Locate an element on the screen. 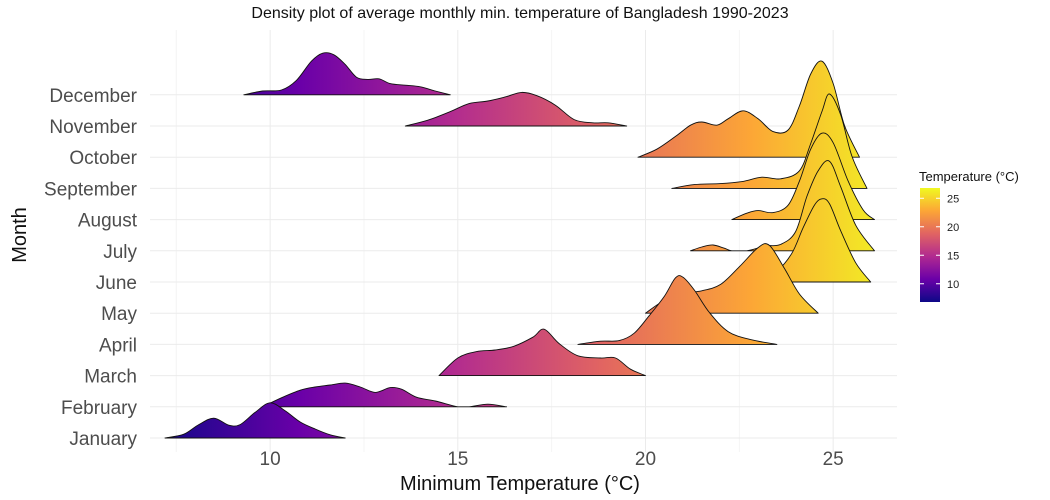  ridge-january is located at coordinates (255, 420).